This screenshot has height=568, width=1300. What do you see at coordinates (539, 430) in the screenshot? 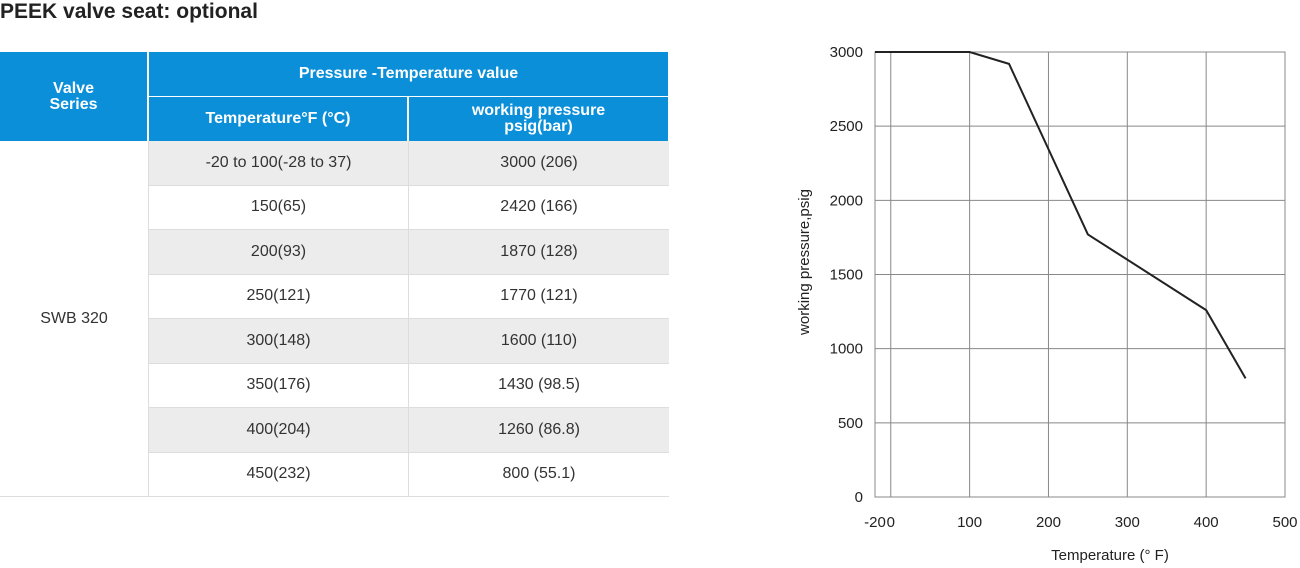
I see `table-cell: 1260 (86.8)` at bounding box center [539, 430].